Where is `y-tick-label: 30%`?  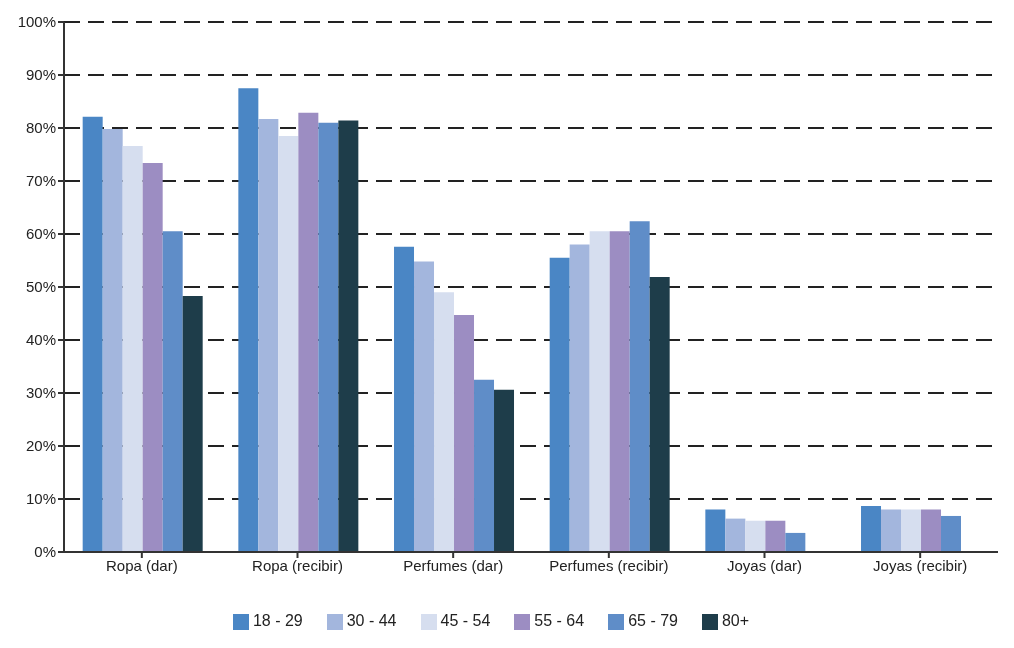 y-tick-label: 30% is located at coordinates (40, 393).